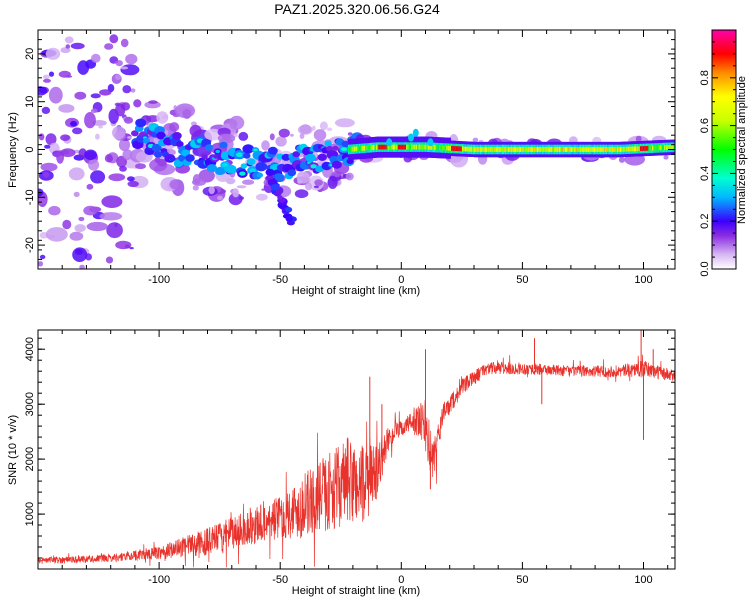 The width and height of the screenshot is (750, 600). Describe the element at coordinates (717, 153) in the screenshot. I see `colorbar-axes: 0.0 0.2 0.4 0.6 0.8` at that location.